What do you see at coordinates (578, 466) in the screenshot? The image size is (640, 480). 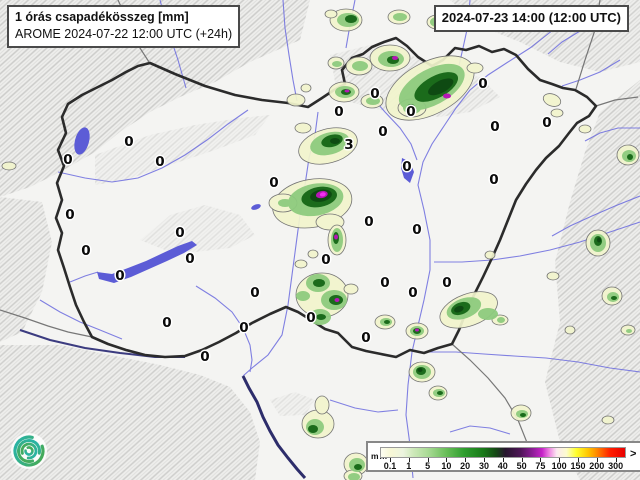 I see `legend-tick-label: 150` at bounding box center [578, 466].